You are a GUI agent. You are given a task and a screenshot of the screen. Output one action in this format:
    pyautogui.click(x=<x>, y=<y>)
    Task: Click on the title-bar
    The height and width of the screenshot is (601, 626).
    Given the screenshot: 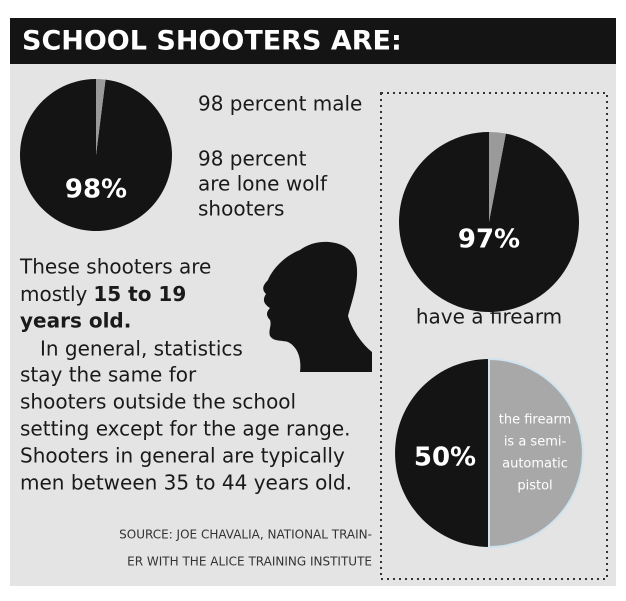 What is the action you would take?
    pyautogui.click(x=313, y=41)
    